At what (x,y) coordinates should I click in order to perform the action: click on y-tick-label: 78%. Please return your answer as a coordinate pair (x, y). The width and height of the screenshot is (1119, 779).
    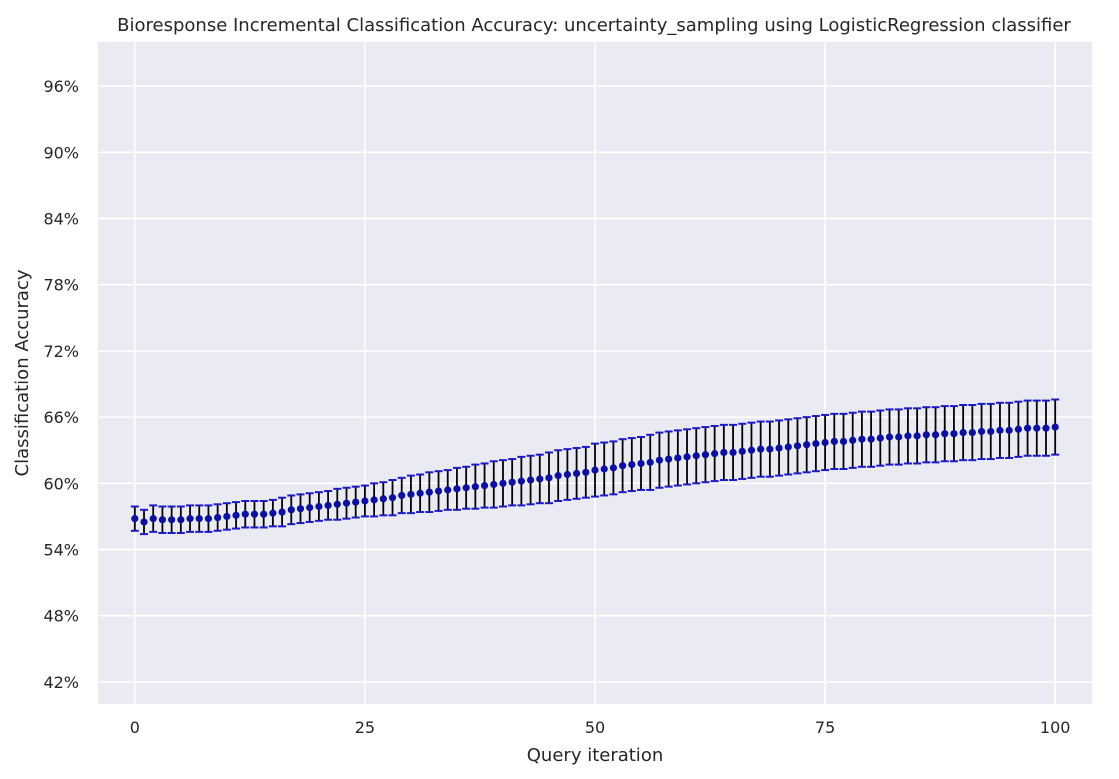
    Looking at the image, I should click on (61, 285).